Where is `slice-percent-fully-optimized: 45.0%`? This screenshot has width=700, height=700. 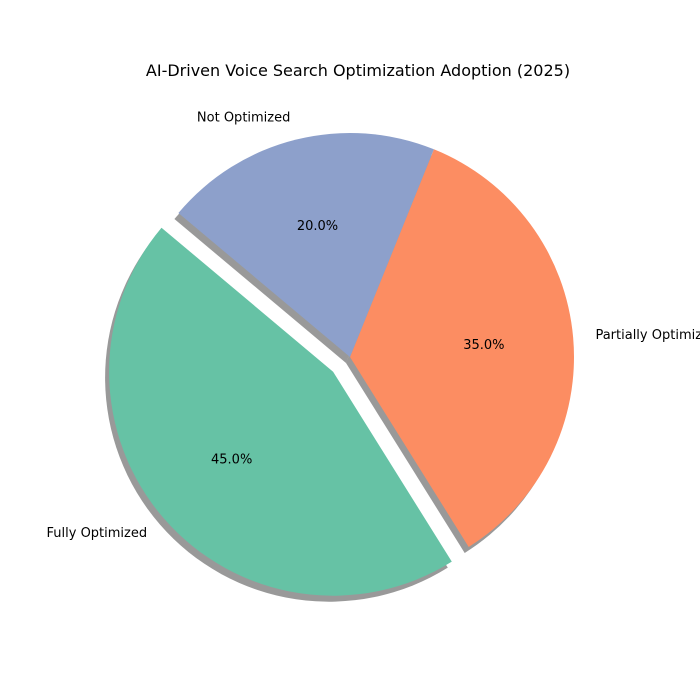 slice-percent-fully-optimized: 45.0% is located at coordinates (231, 459).